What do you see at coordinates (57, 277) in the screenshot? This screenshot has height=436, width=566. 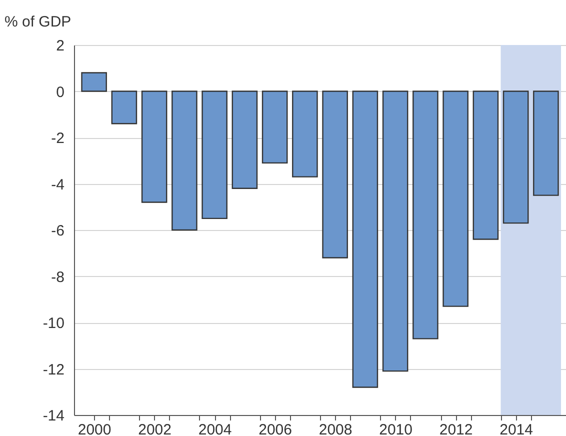 I see `y-tick-label: -8` at bounding box center [57, 277].